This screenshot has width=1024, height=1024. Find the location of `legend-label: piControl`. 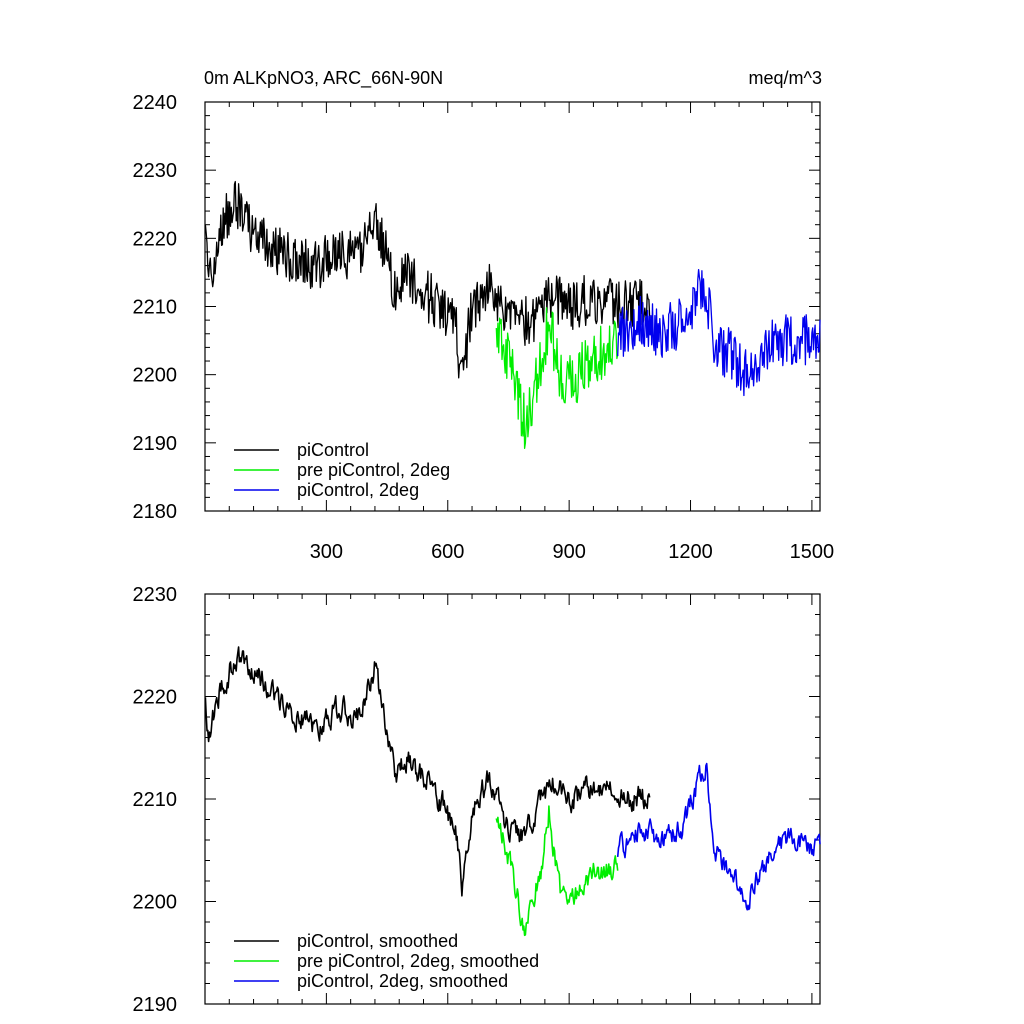

legend-label: piControl is located at coordinates (333, 450).